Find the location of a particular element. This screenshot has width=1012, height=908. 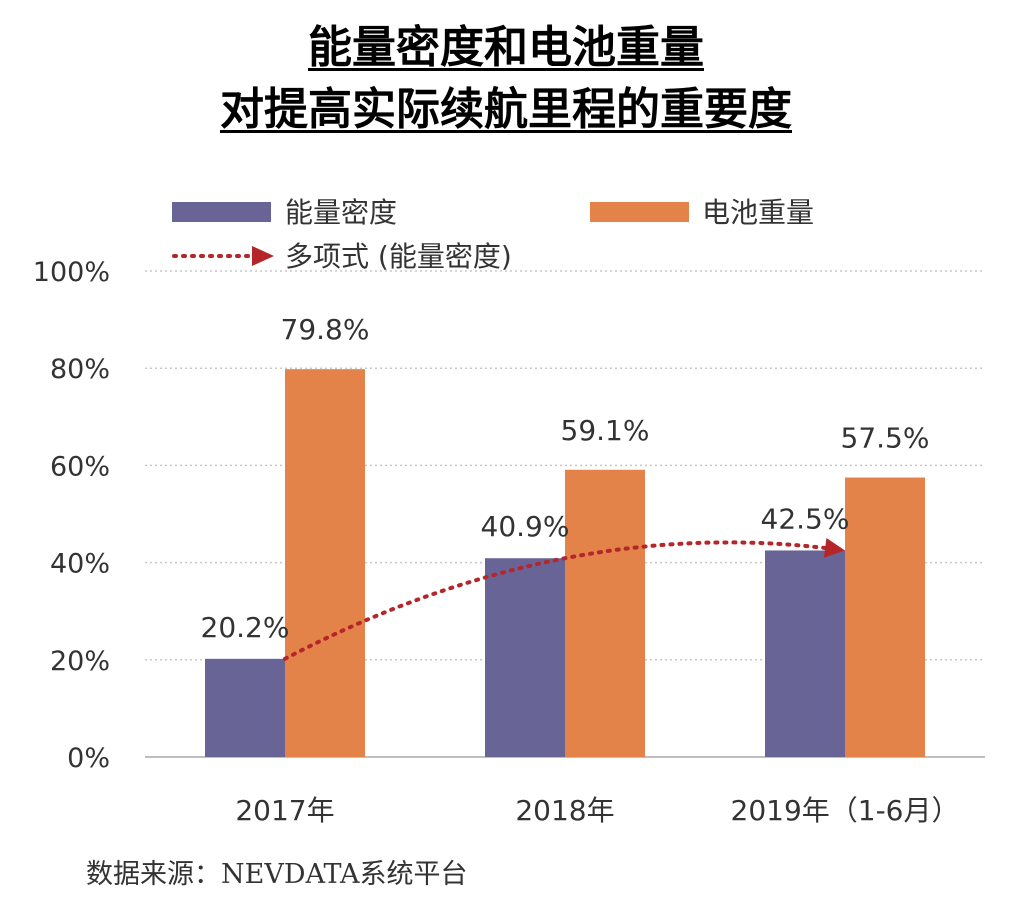

source-note: 数据来源：NEVDATA系统平台 is located at coordinates (277, 874).